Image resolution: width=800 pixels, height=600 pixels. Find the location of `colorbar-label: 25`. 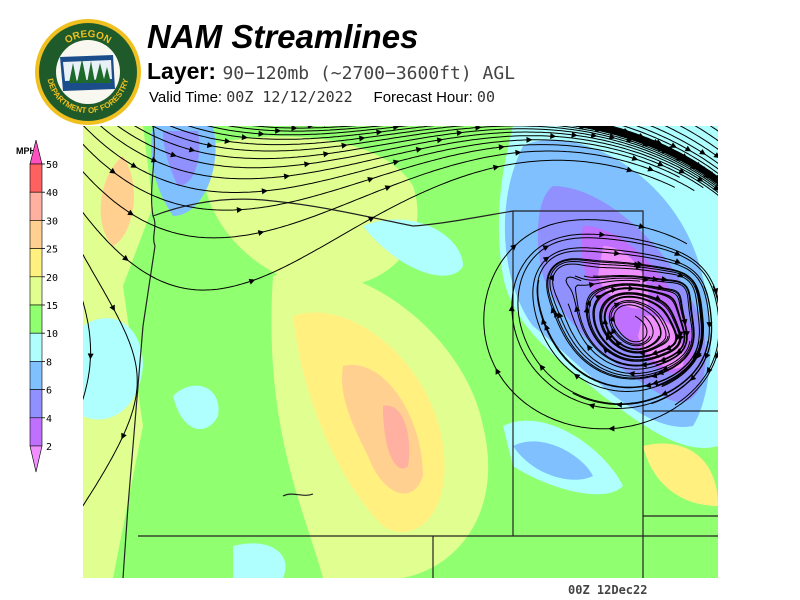

colorbar-label: 25 is located at coordinates (52, 250).